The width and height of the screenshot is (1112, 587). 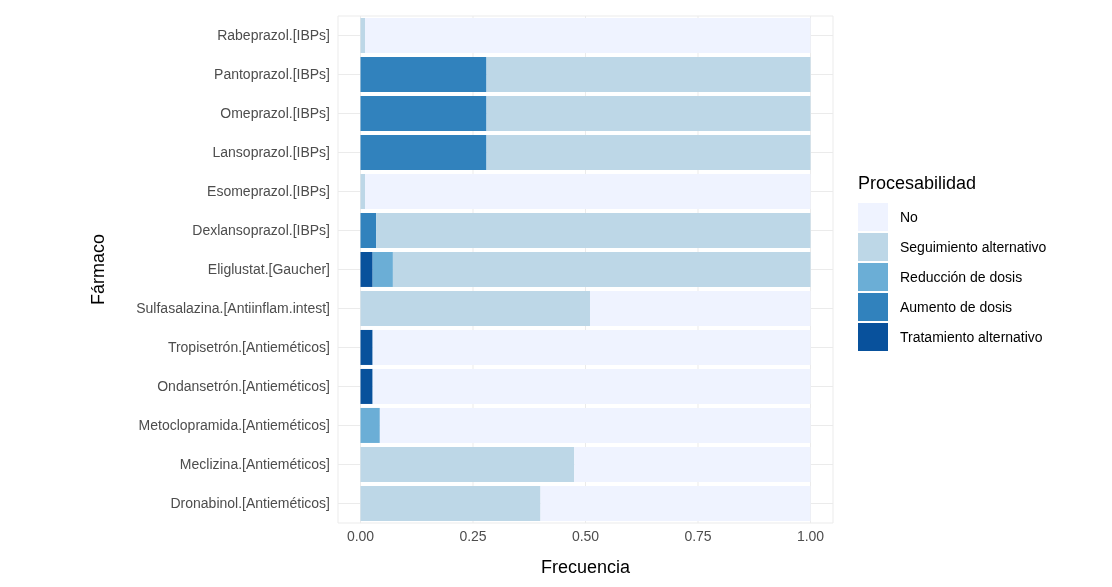 What do you see at coordinates (271, 152) in the screenshot?
I see `y-tick-label: Lansoprazol.[IBPs]` at bounding box center [271, 152].